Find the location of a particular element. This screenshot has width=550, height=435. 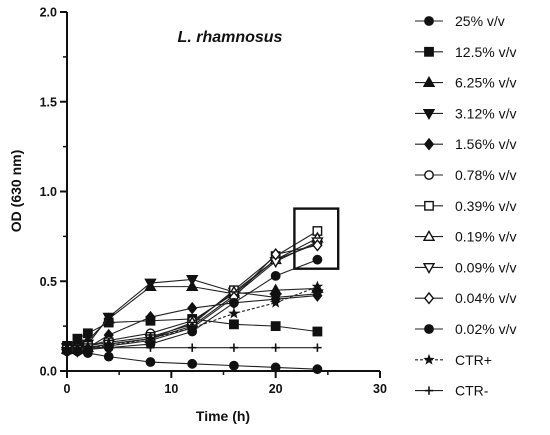

legend-label: 0.04% v/v is located at coordinates (485, 298).